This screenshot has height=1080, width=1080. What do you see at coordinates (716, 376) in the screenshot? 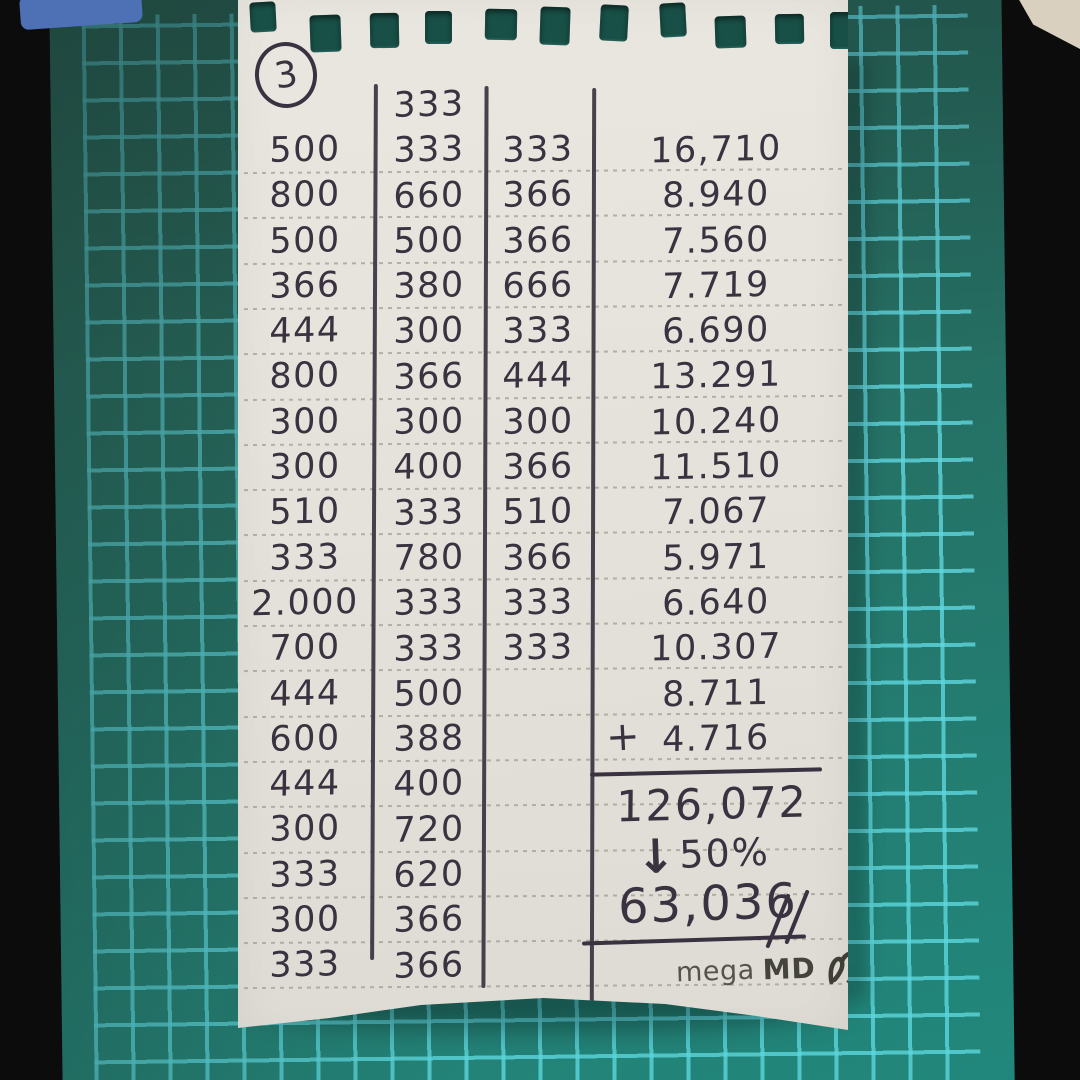
I see `handwritten-number: 13.291` at bounding box center [716, 376].